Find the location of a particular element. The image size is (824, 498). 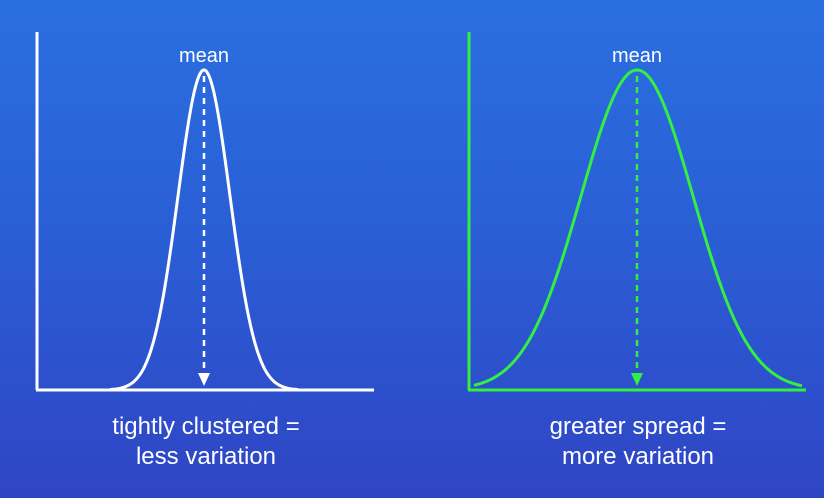

left-caption: tightly clustered = less variation is located at coordinates (206, 442).